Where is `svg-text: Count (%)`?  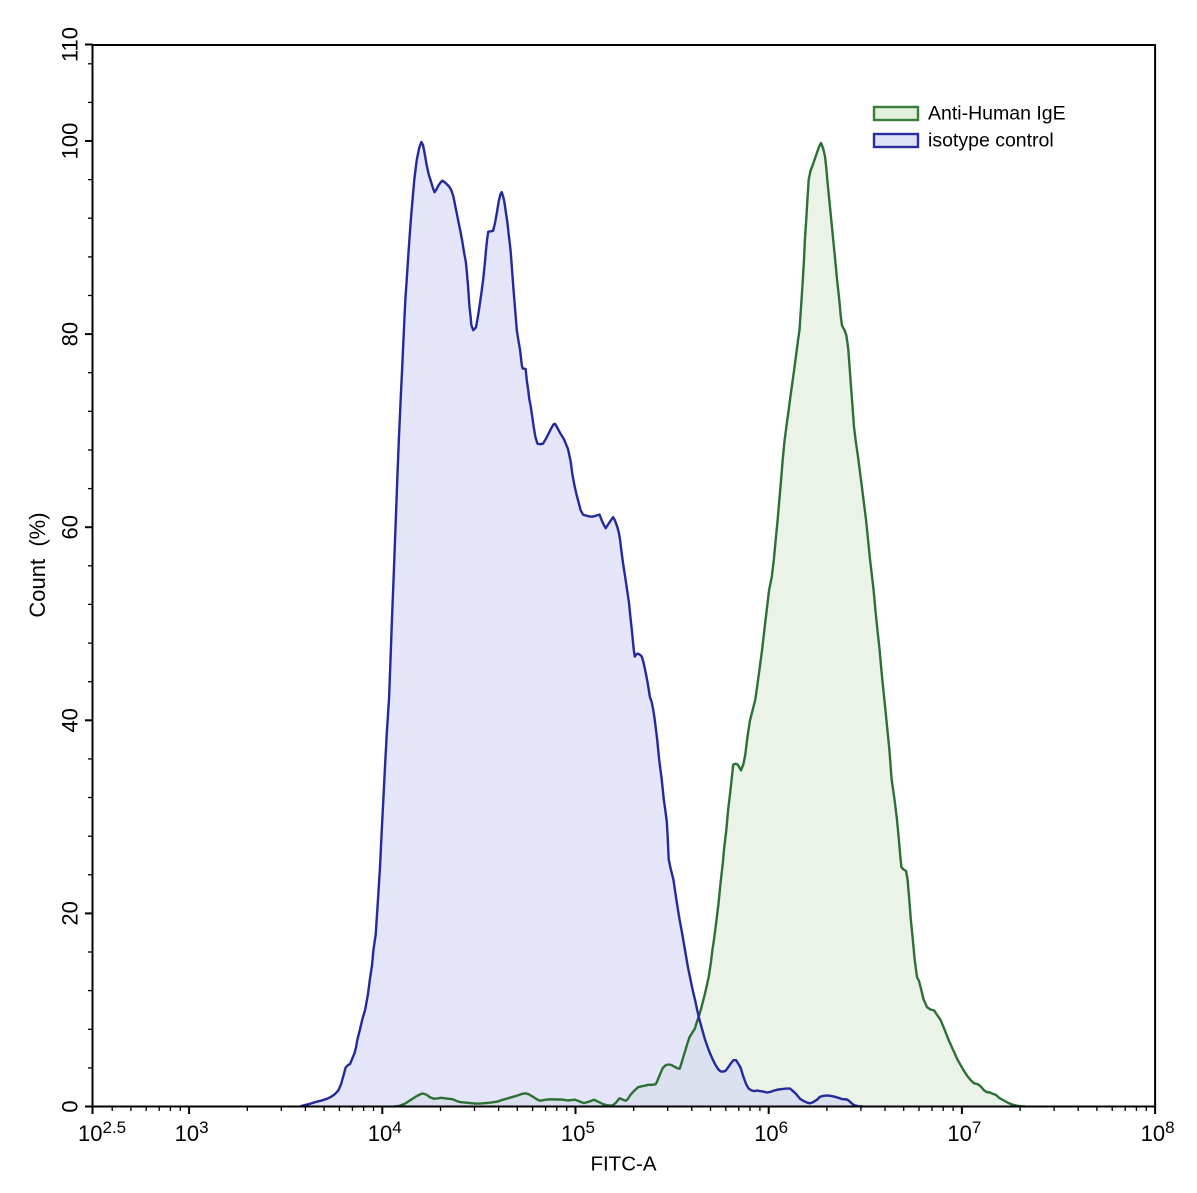 svg-text: Count (%) is located at coordinates (37, 564).